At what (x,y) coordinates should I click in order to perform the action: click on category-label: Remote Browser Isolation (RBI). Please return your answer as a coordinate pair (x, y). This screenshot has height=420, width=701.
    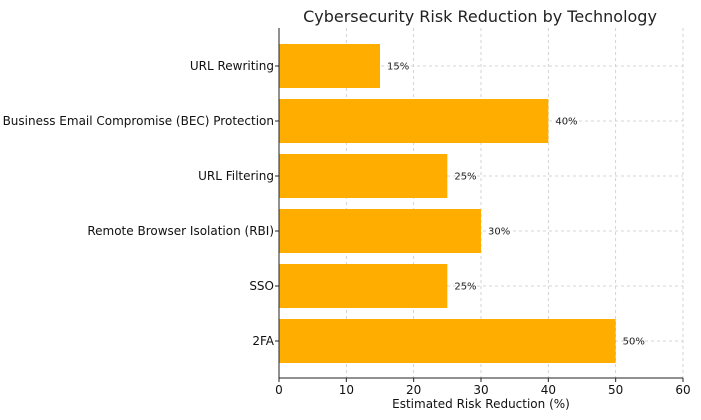
    Looking at the image, I should click on (180, 231).